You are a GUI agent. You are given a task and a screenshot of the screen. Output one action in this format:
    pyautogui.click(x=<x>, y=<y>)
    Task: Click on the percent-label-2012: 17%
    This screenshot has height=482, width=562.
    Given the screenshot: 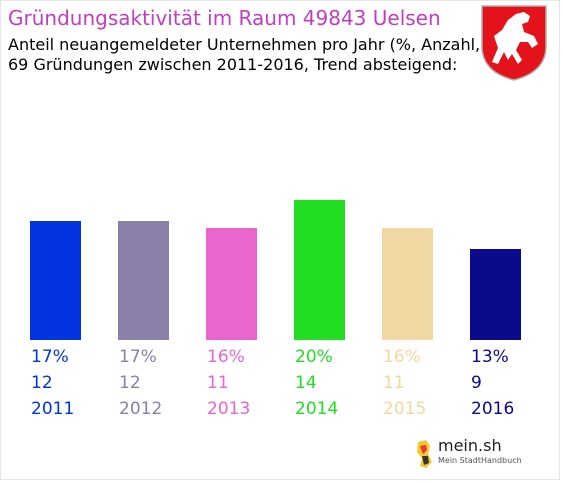 What is the action you would take?
    pyautogui.click(x=138, y=357)
    